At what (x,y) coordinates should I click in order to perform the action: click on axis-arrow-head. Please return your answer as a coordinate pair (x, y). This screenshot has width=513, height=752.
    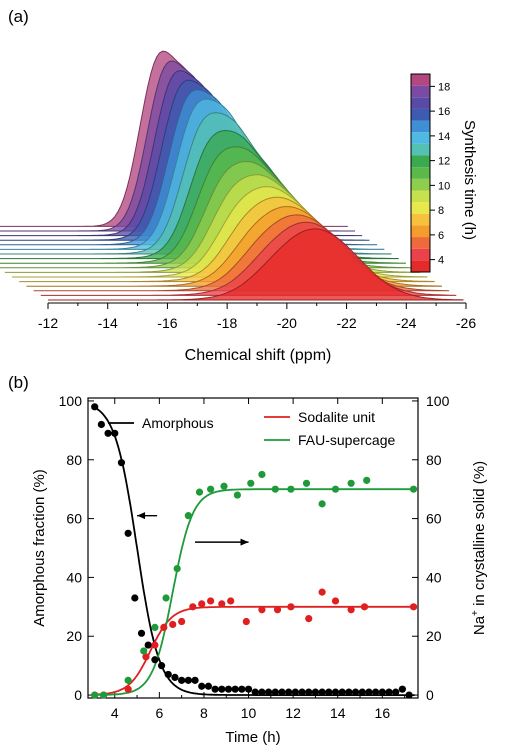
    Looking at the image, I should click on (244, 542).